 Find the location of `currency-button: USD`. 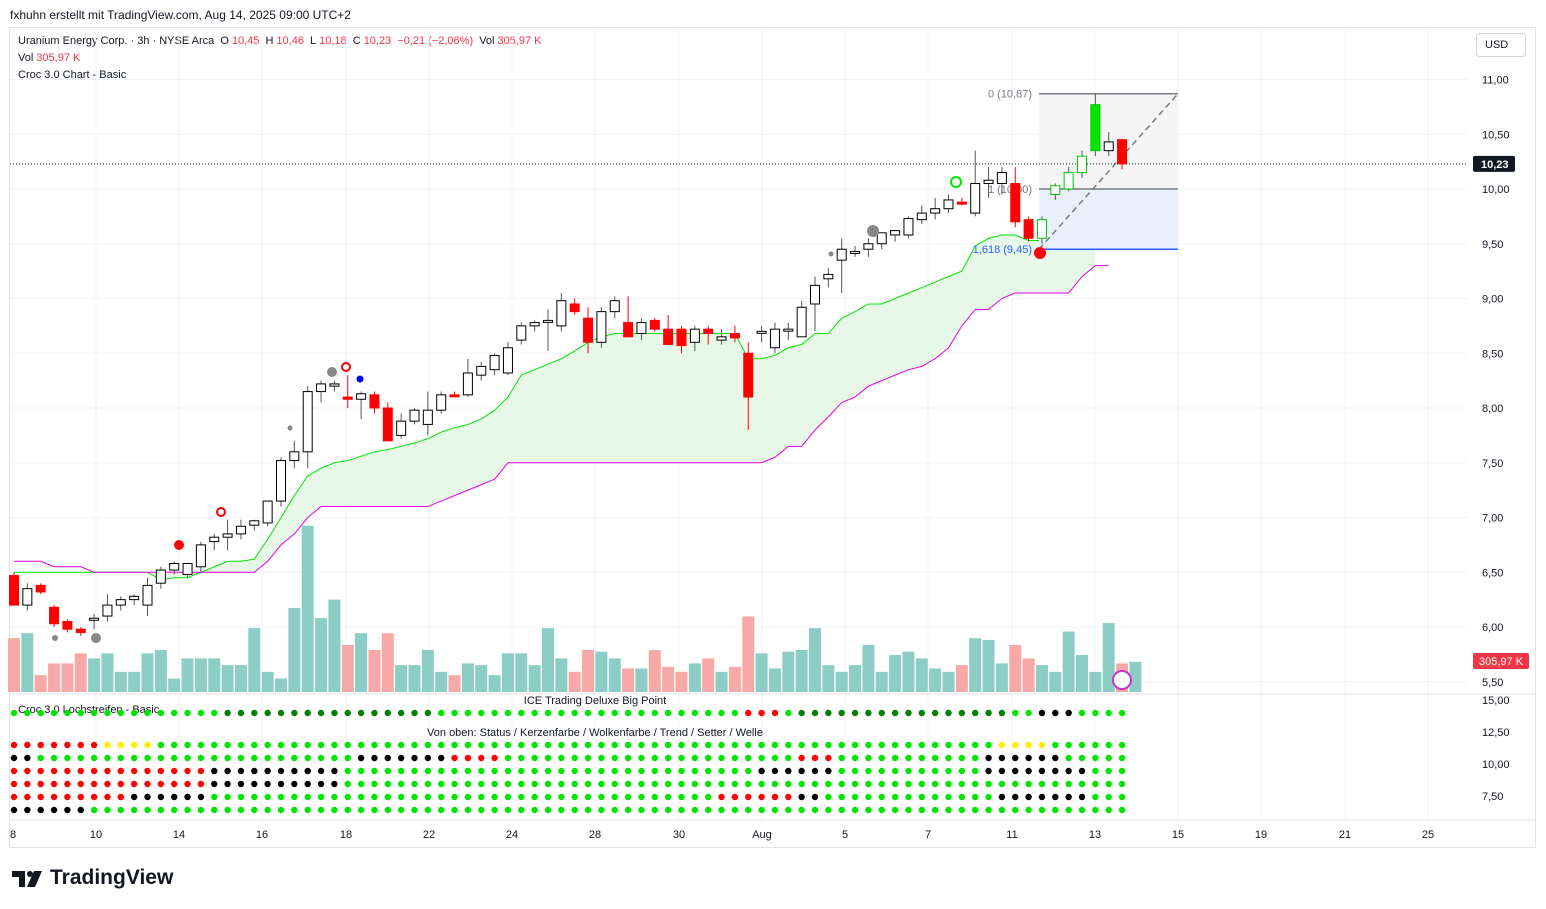

currency-button: USD is located at coordinates (1501, 45).